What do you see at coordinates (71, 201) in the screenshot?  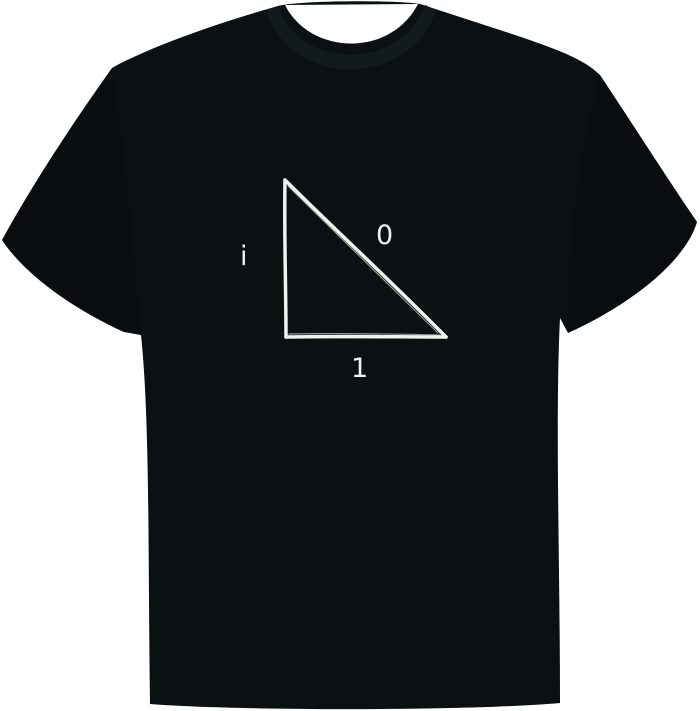 I see `left-sleeve-fold` at bounding box center [71, 201].